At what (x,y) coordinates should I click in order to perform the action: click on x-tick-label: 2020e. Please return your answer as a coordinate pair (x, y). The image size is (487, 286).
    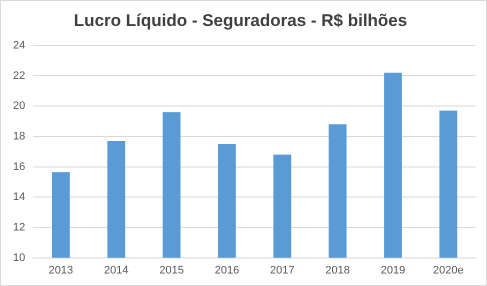
    Looking at the image, I should click on (448, 270).